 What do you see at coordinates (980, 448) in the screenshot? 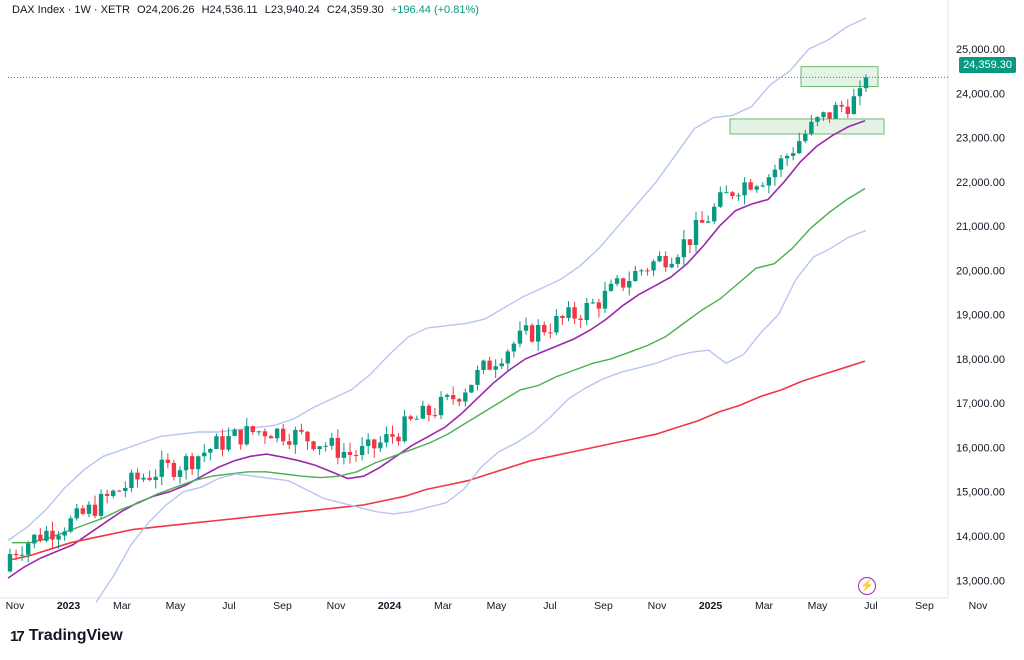
I see `y-tick-label: 16,000.00` at bounding box center [980, 448].